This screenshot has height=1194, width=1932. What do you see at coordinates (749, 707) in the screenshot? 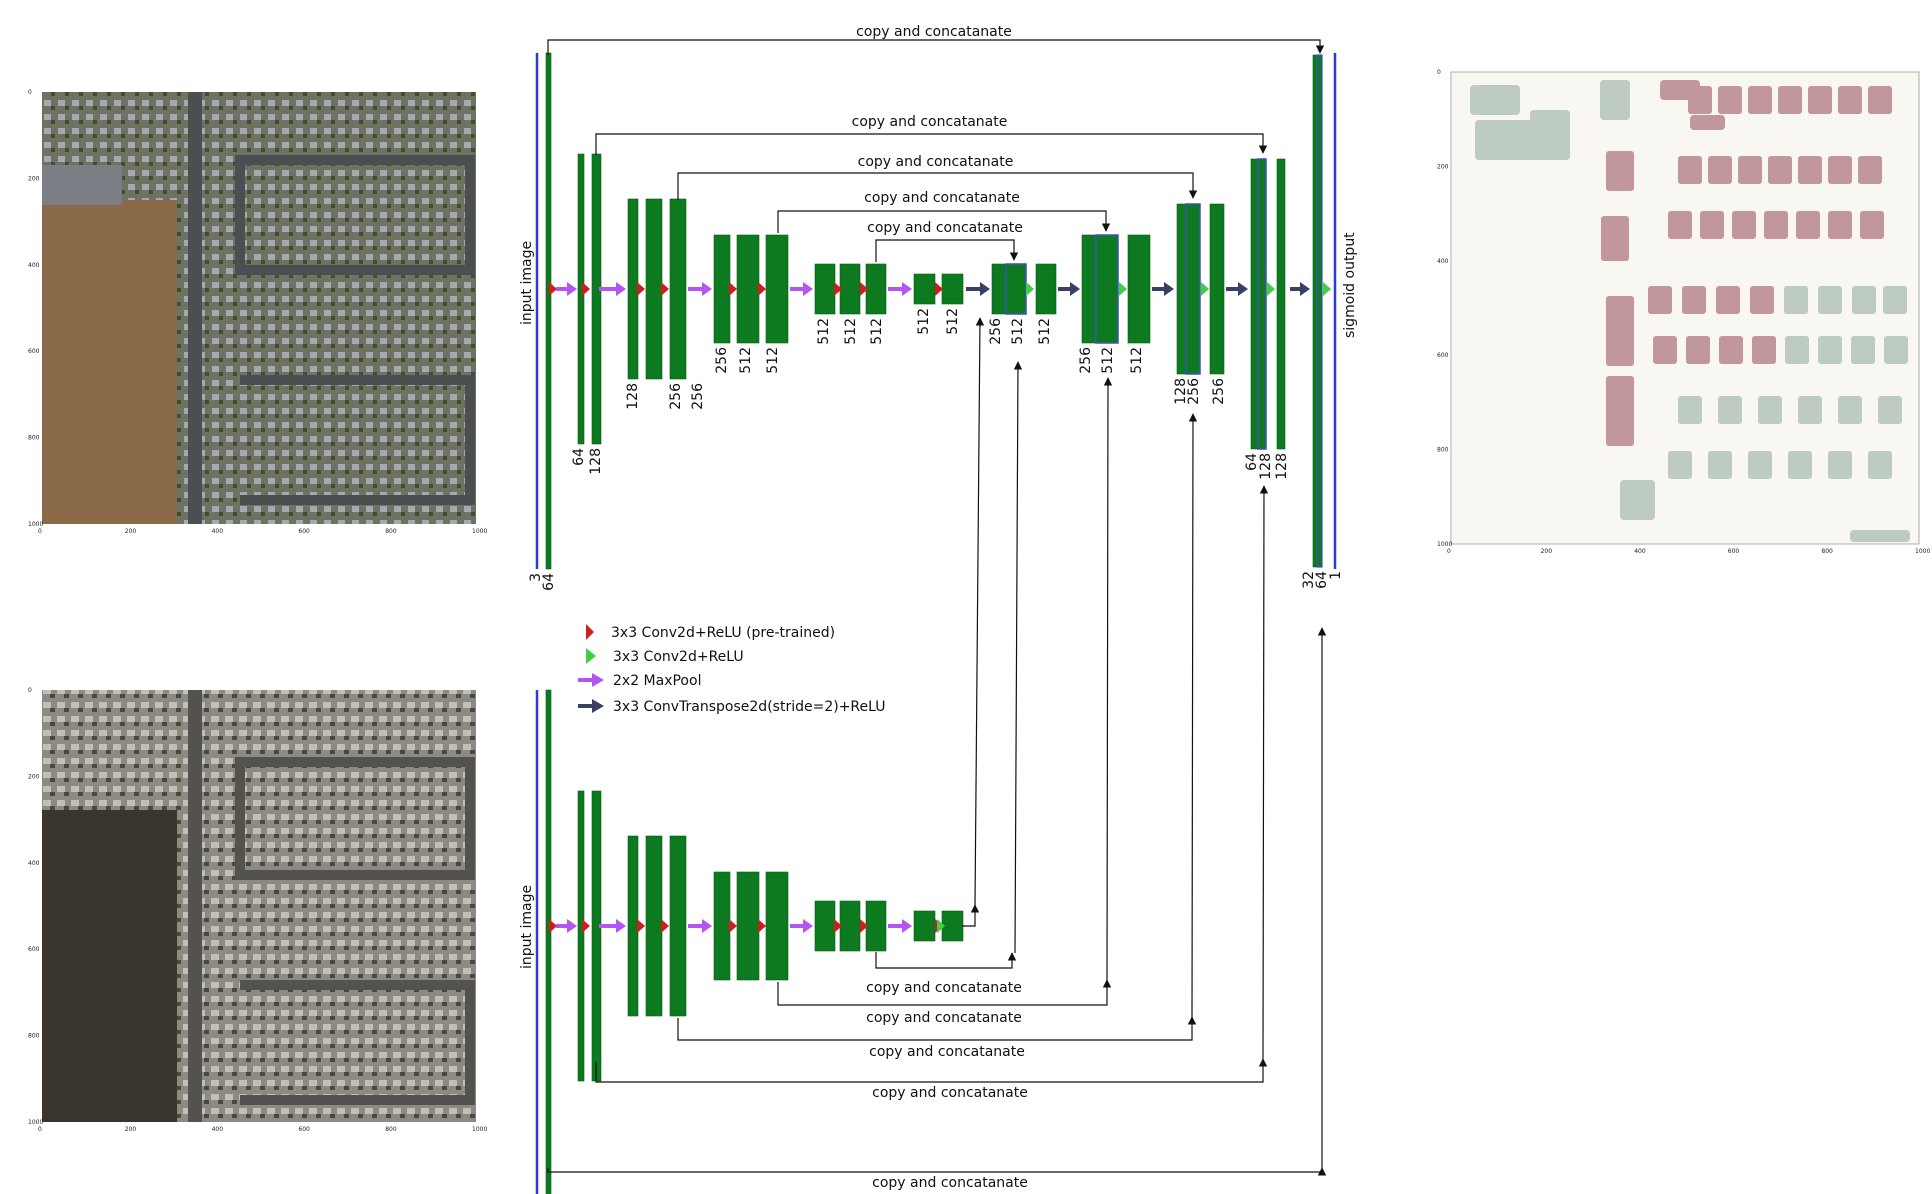
I see `legend-item-3: 3x3 ConvTranspose2d(stride=2)+ReLU` at bounding box center [749, 707].